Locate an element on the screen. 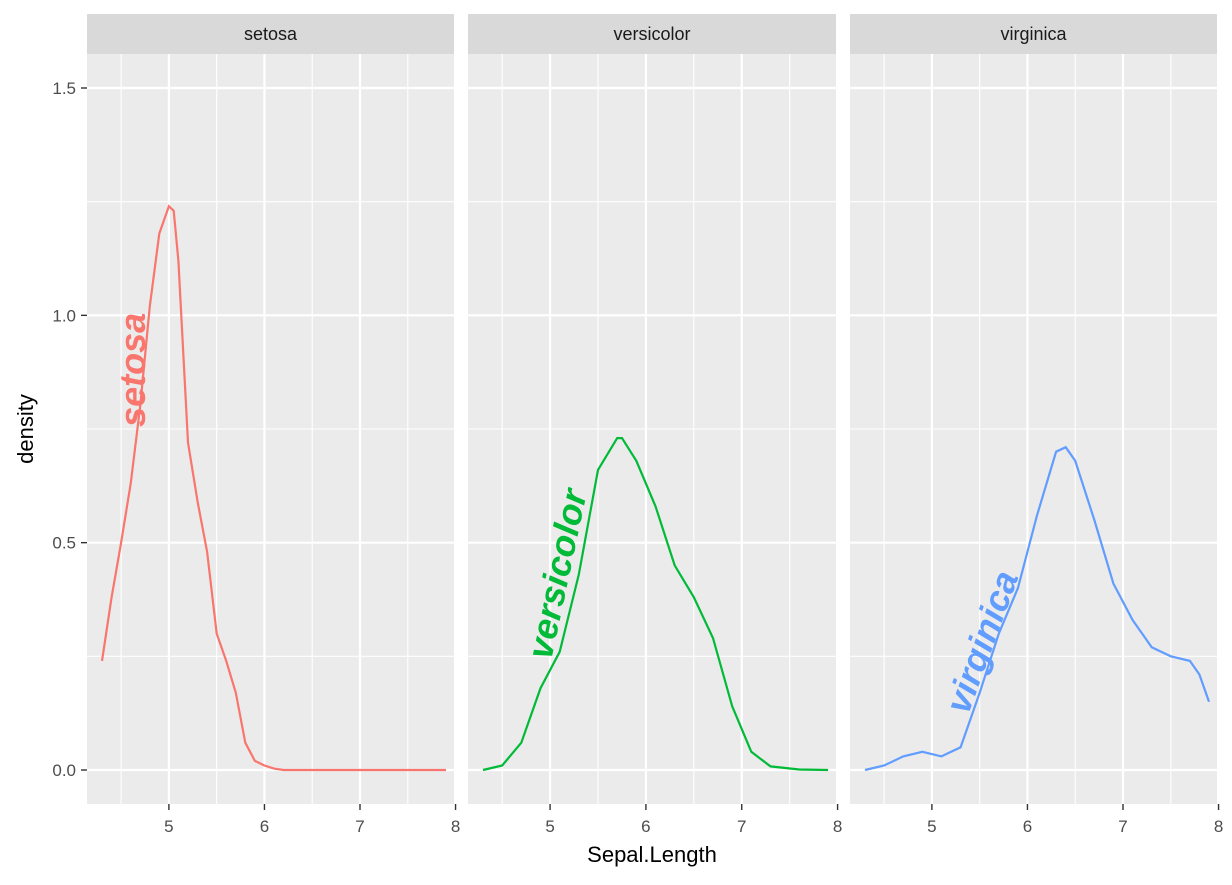 This screenshot has height=885, width=1232. strip-label: versicolor is located at coordinates (651, 34).